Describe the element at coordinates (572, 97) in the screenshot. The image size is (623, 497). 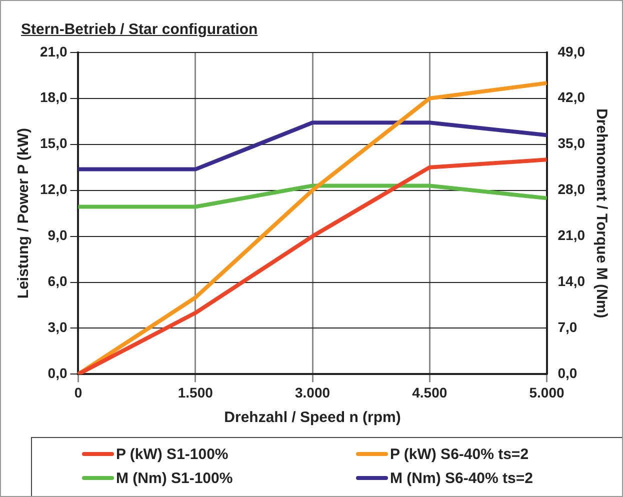
I see `y2-tick-label: 42,0` at that location.